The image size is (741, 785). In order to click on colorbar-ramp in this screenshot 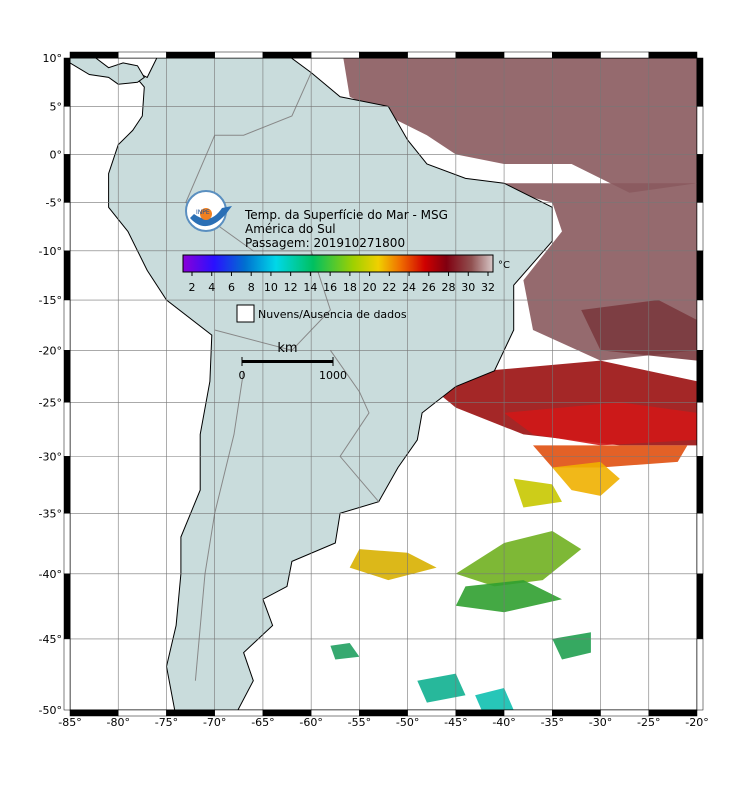, I will do `click(338, 263)`.